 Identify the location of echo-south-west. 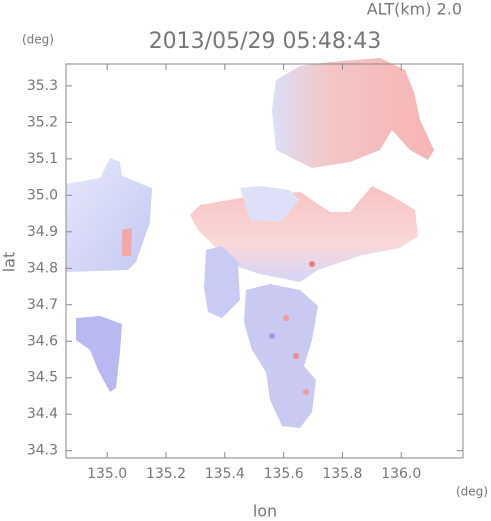
(222, 282).